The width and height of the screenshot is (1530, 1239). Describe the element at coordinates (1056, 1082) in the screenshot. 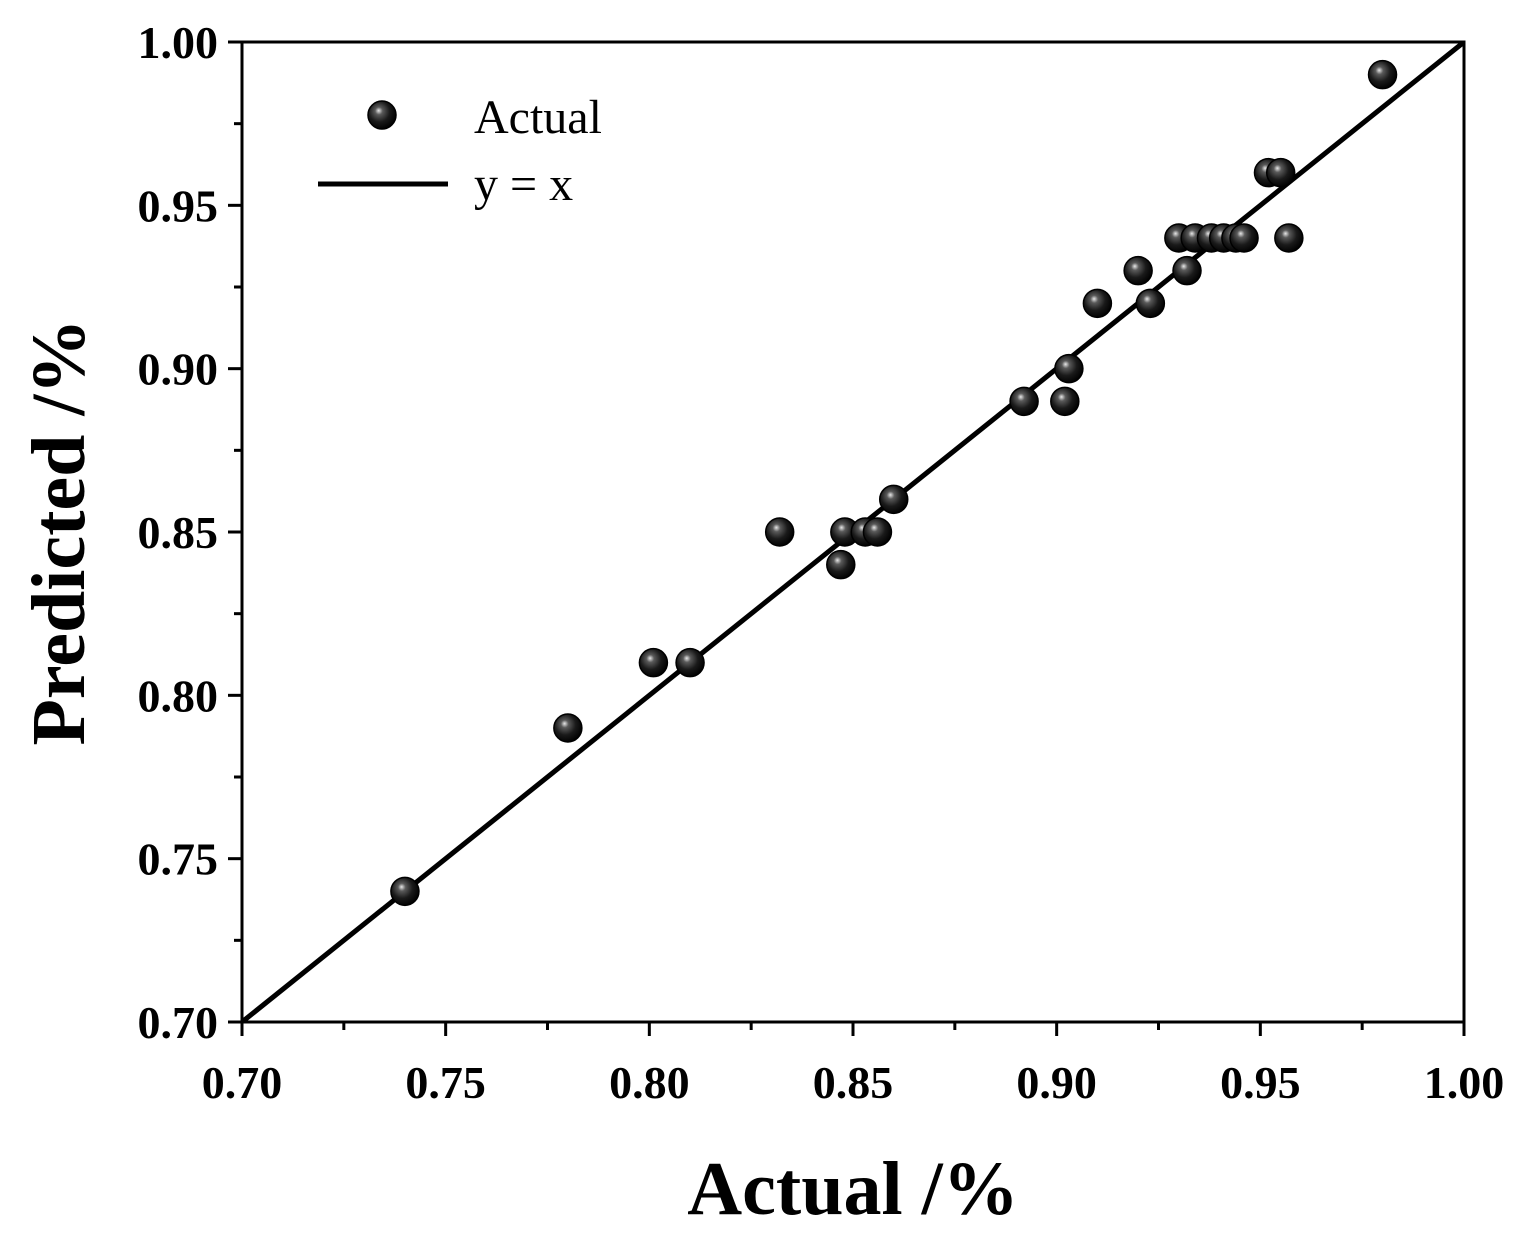

I see `x-tick-label: 0.90` at that location.